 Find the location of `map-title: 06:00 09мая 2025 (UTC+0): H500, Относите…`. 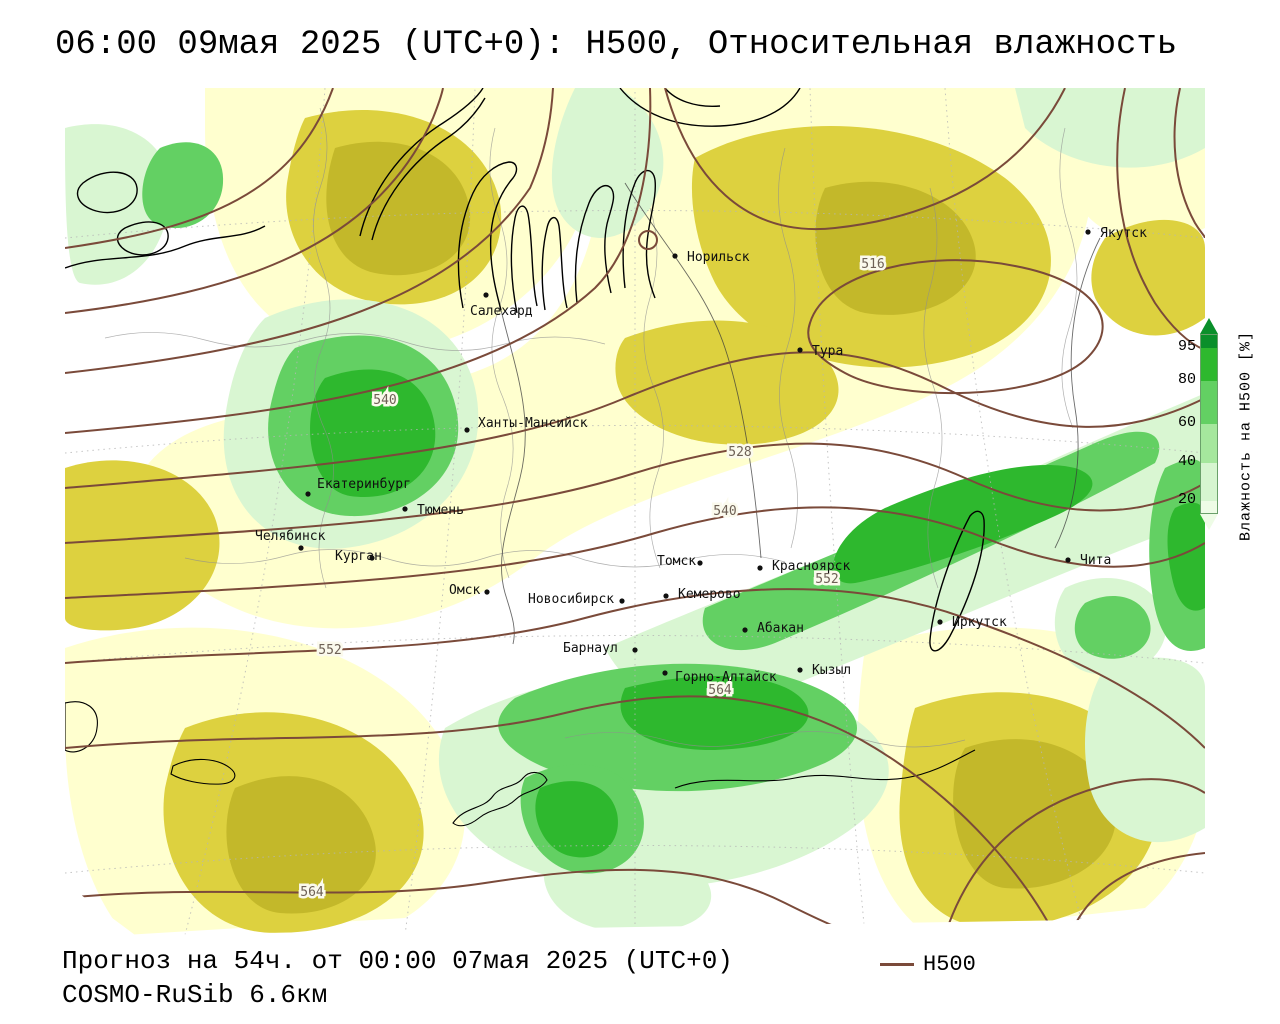

map-title: 06:00 09мая 2025 (UTC+0): H500, Относите… is located at coordinates (616, 45).